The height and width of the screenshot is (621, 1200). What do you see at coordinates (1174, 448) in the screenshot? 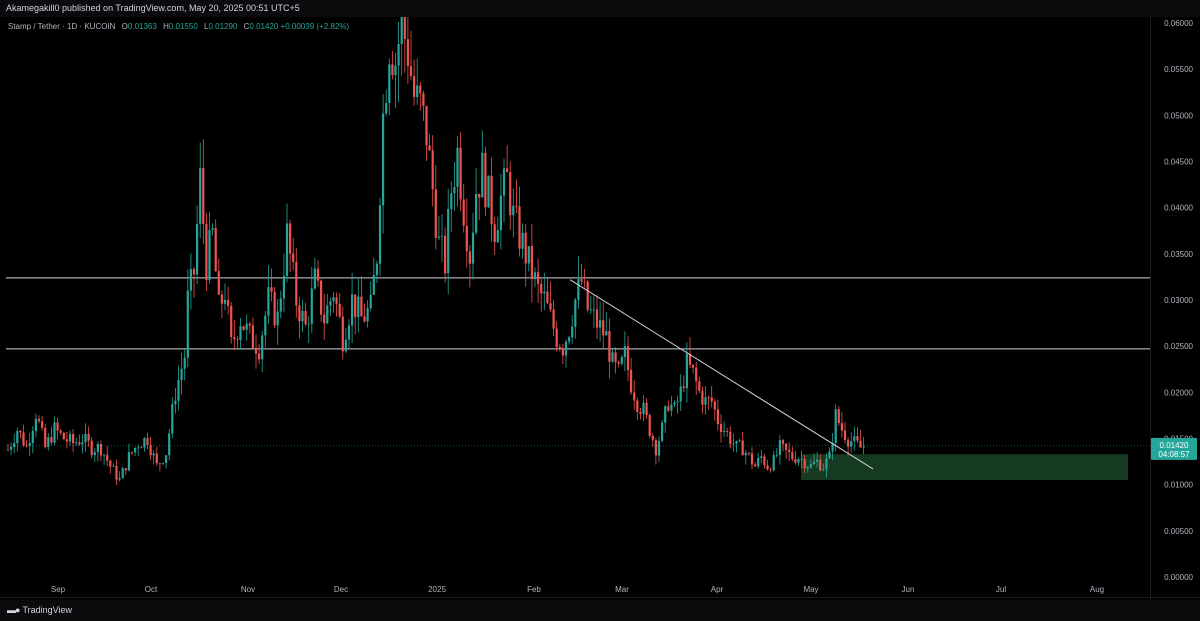
I see `price-tag-bg` at bounding box center [1174, 448].